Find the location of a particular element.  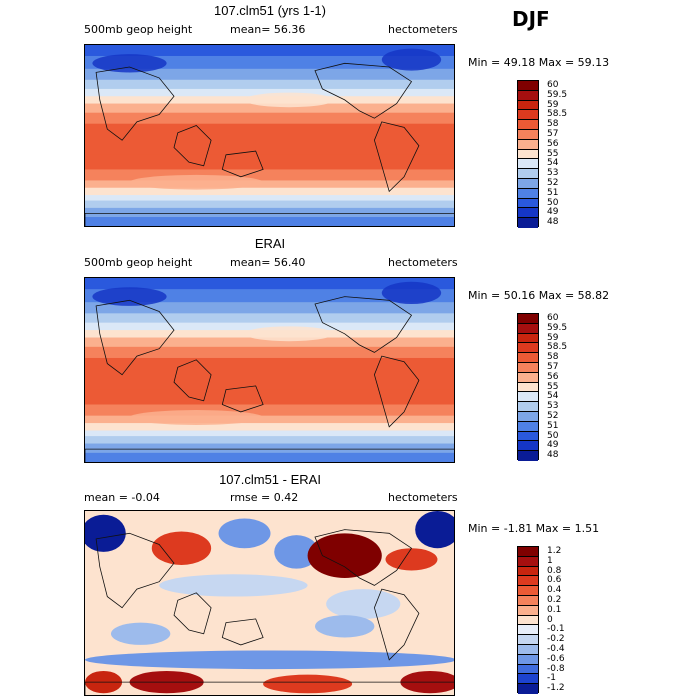

panel-1-minmax: Min = 49.18 Max = 59.13 is located at coordinates (539, 62).